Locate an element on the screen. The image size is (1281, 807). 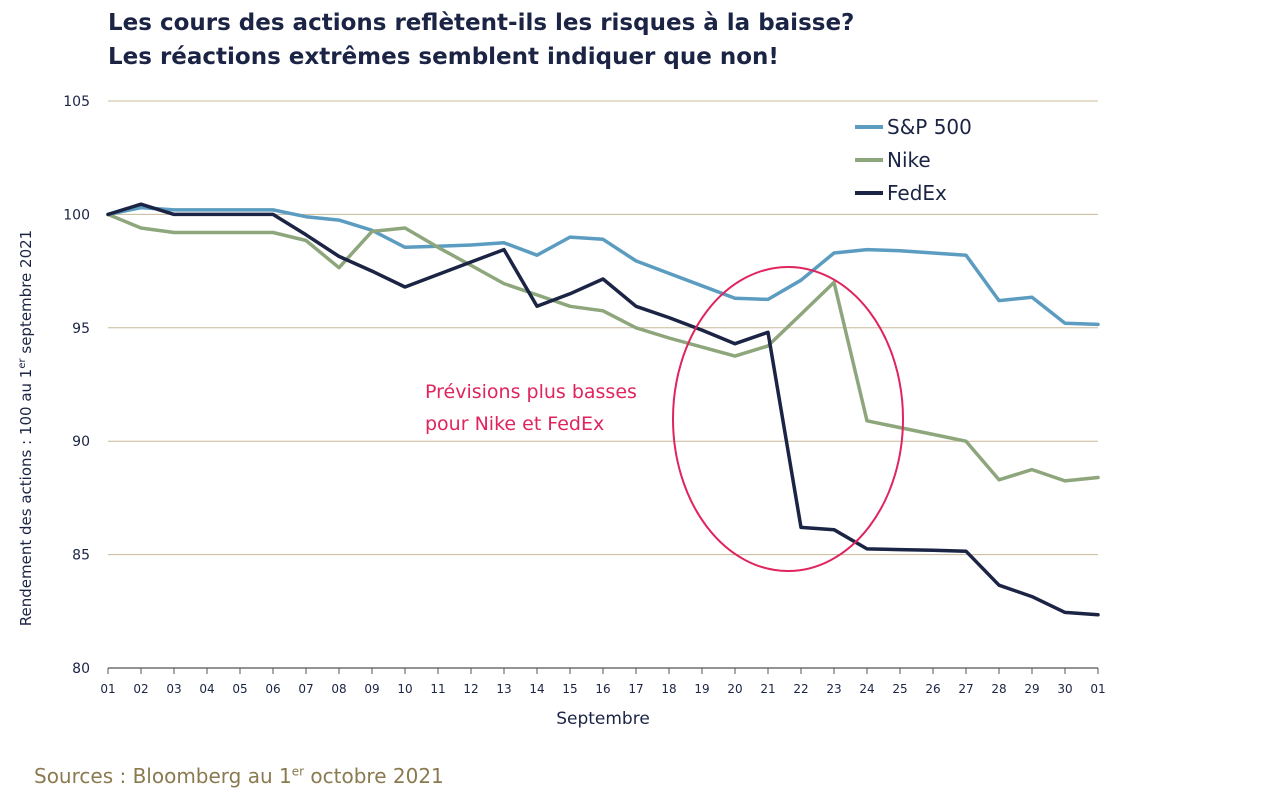
legend: S&P 500 Nike FedEx is located at coordinates (913, 160).